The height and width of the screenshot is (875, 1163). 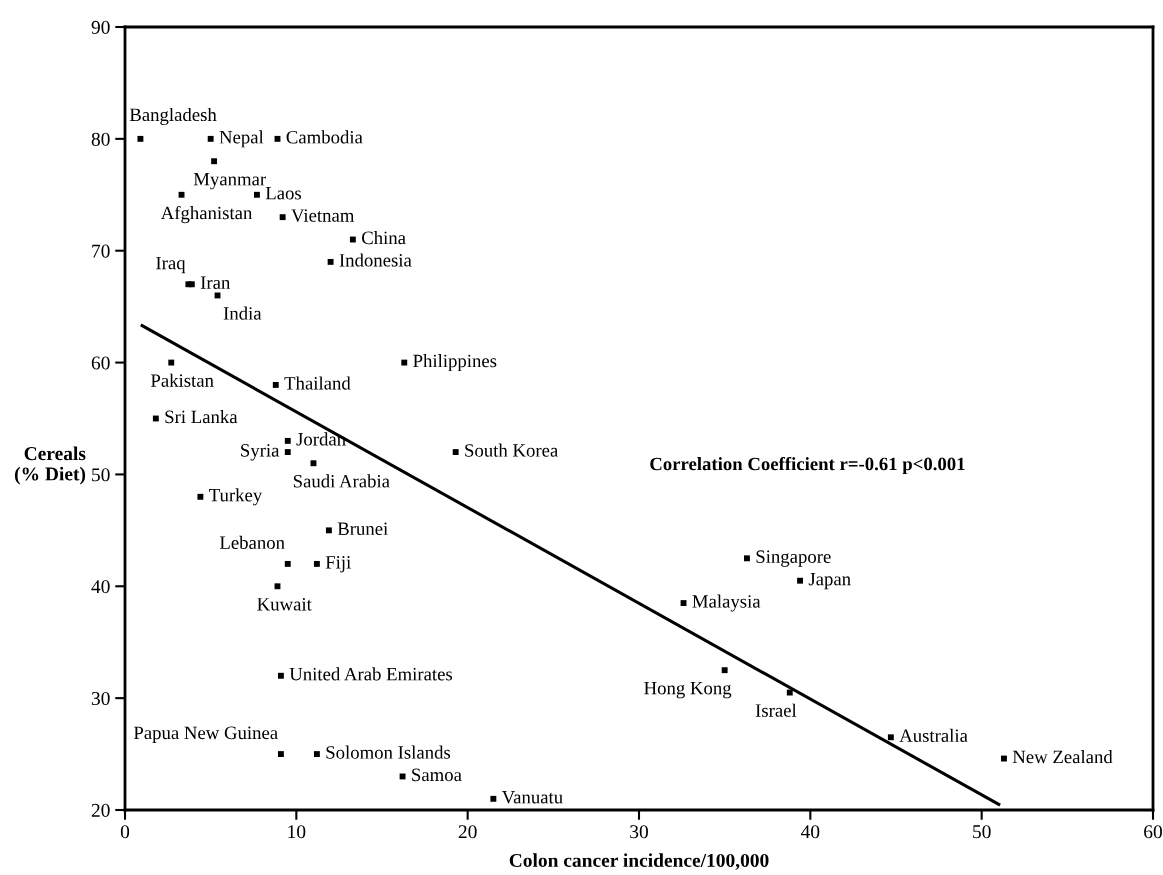 I want to click on annotation: Brunei, so click(x=362, y=529).